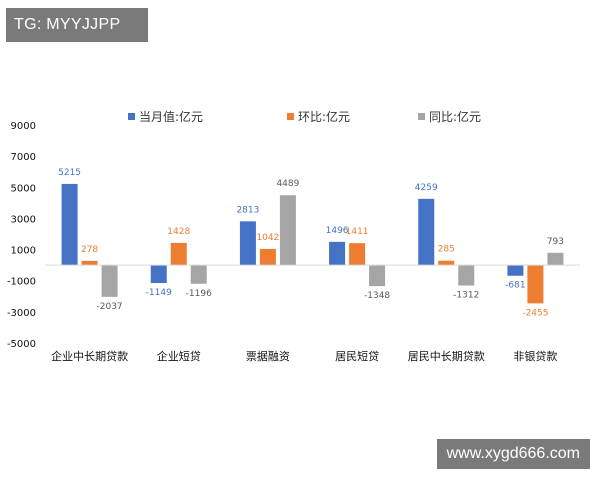  I want to click on data-label: 285, so click(446, 250).